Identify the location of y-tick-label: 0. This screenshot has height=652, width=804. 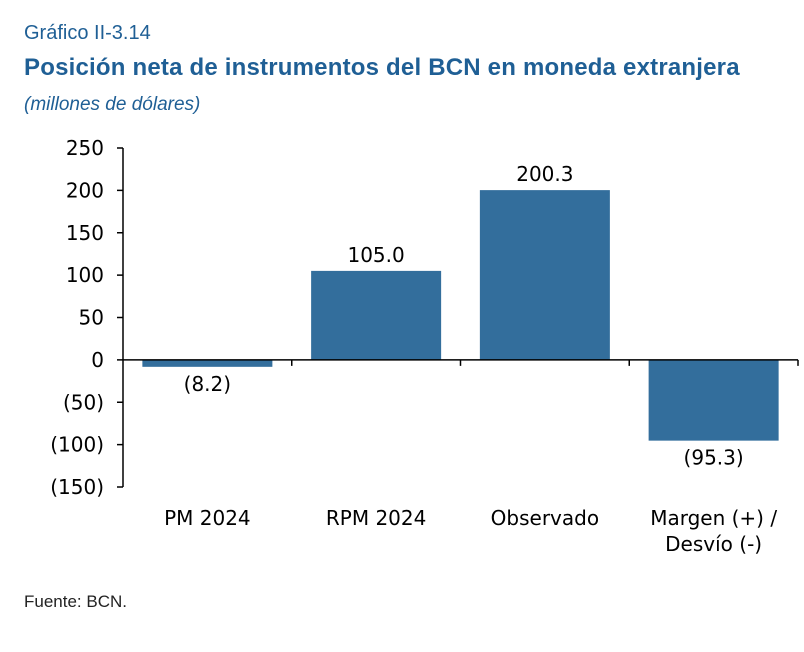
(97, 360).